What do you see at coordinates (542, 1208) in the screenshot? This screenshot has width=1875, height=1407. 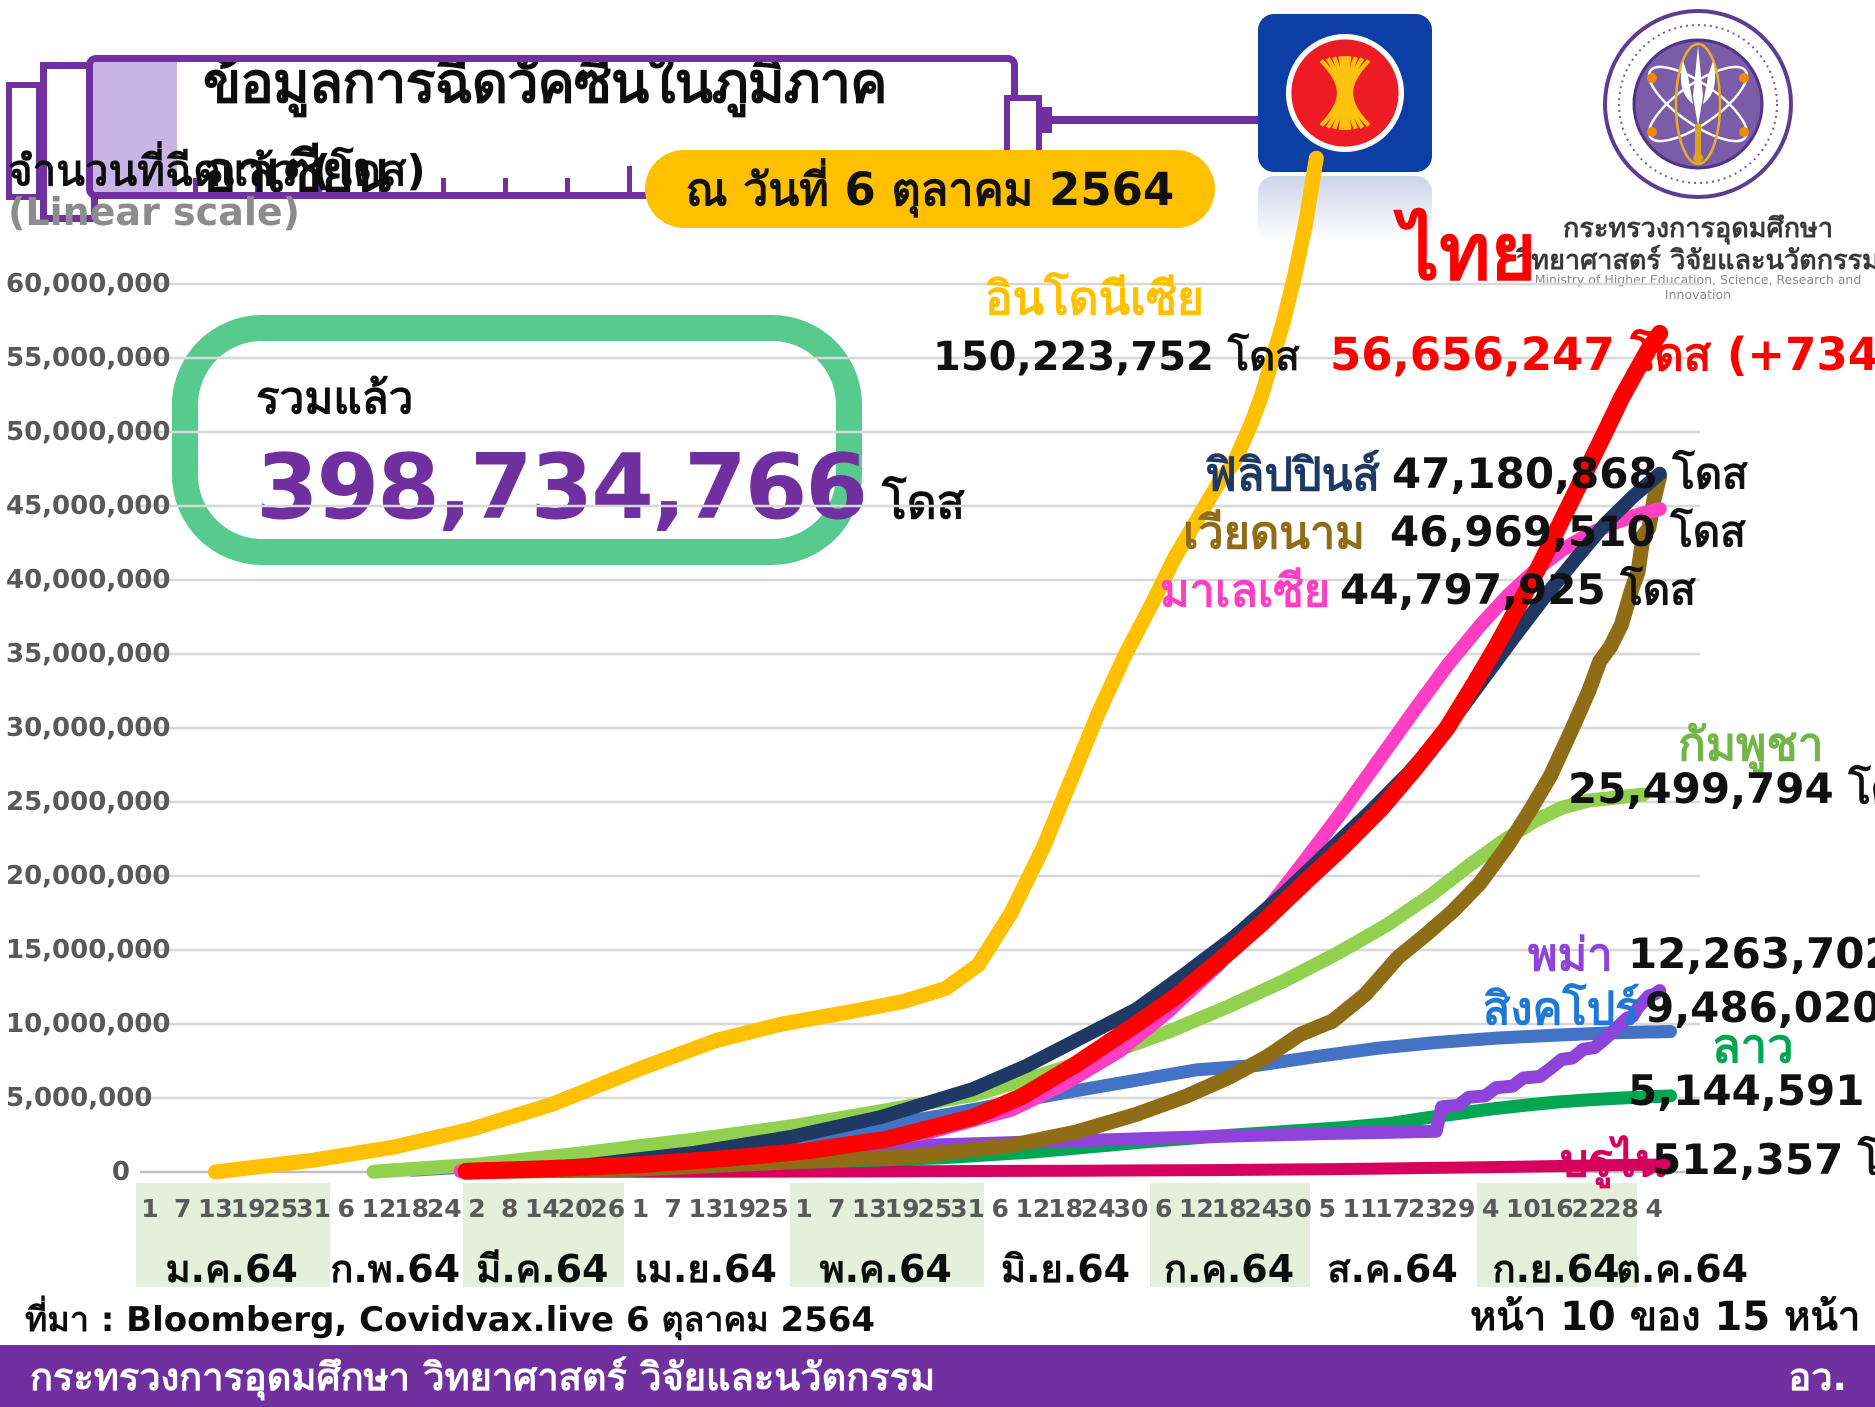 I see `day-tick: 14` at bounding box center [542, 1208].